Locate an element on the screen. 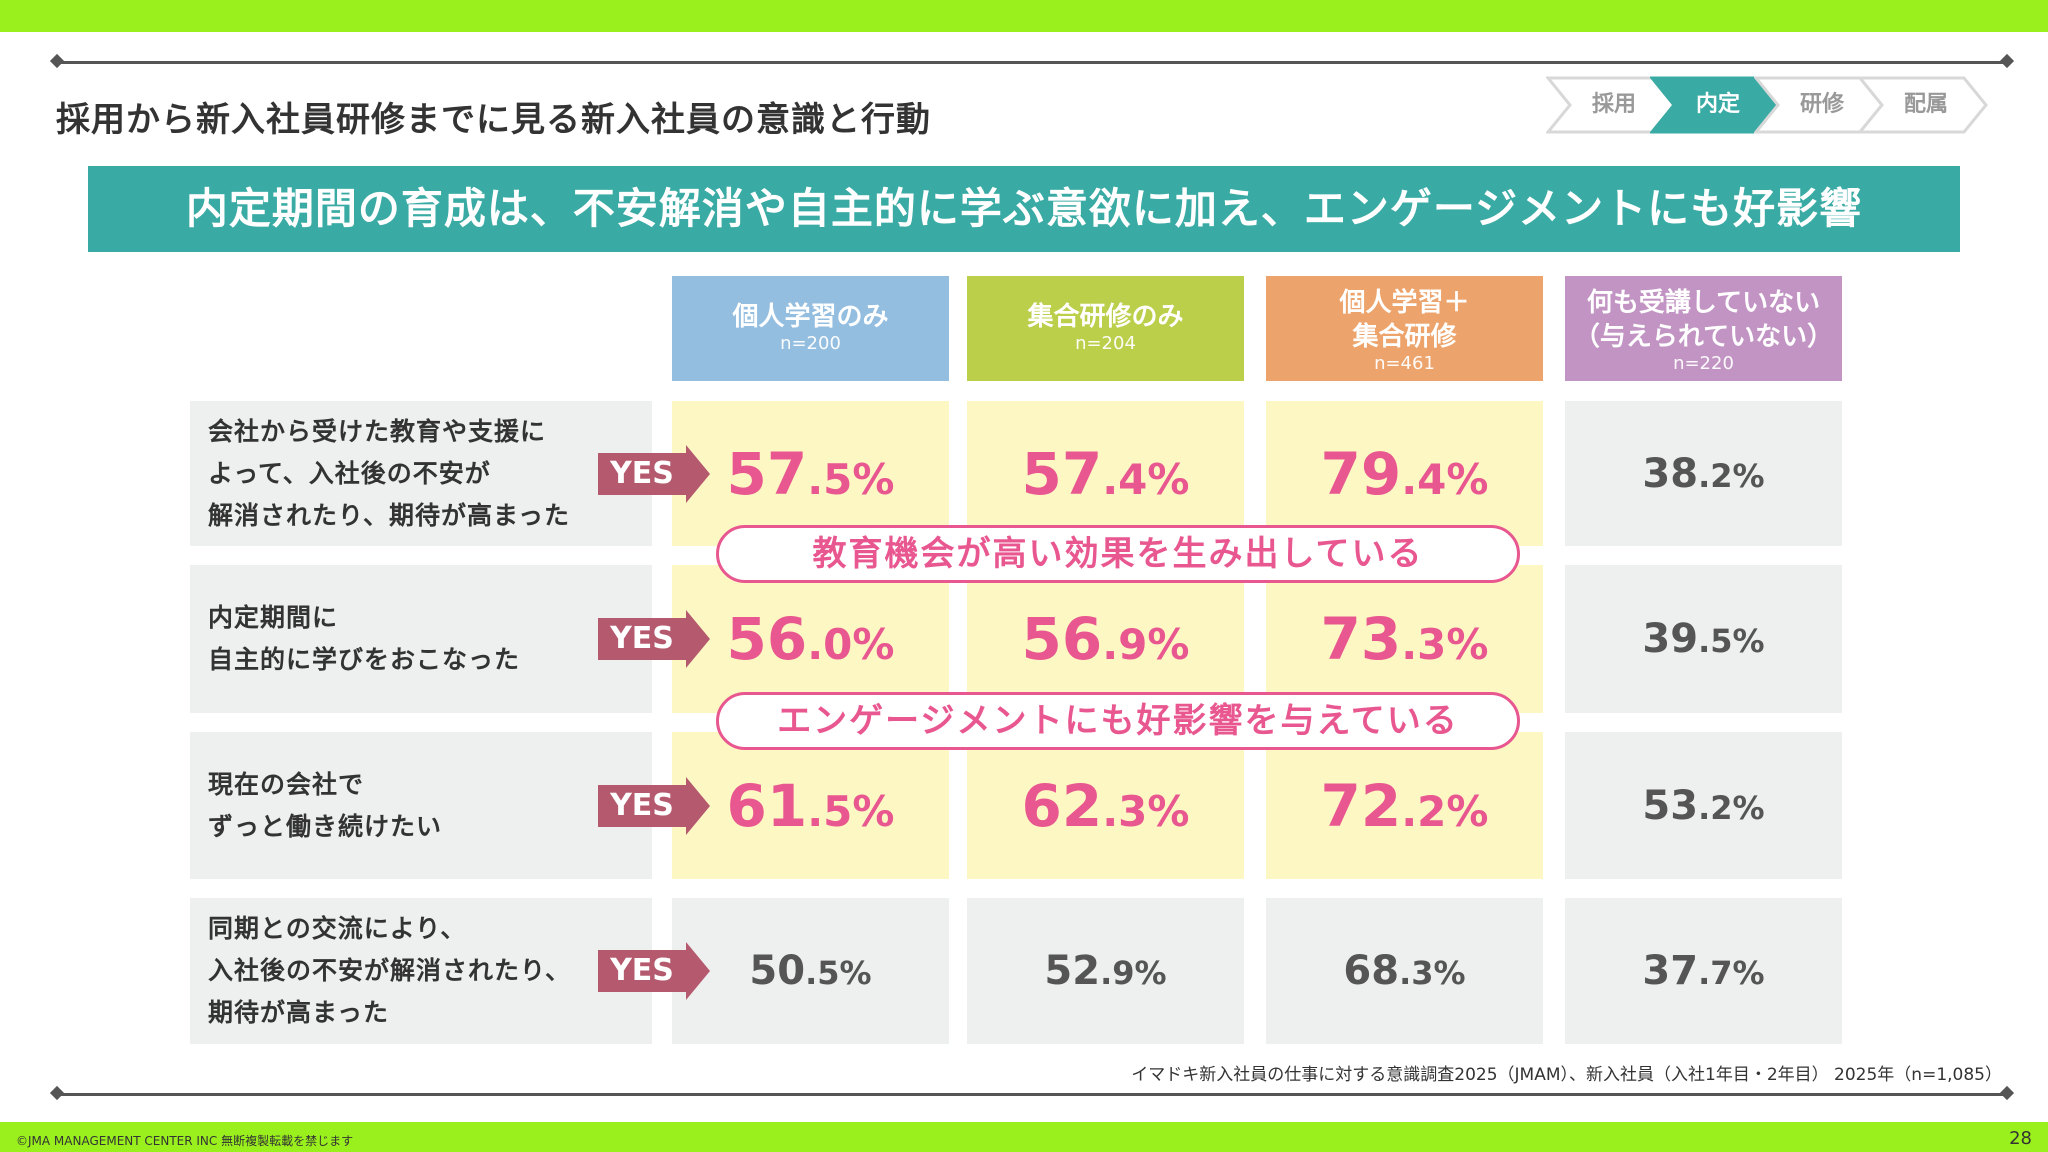  top-accent-bar is located at coordinates (1024, 16).